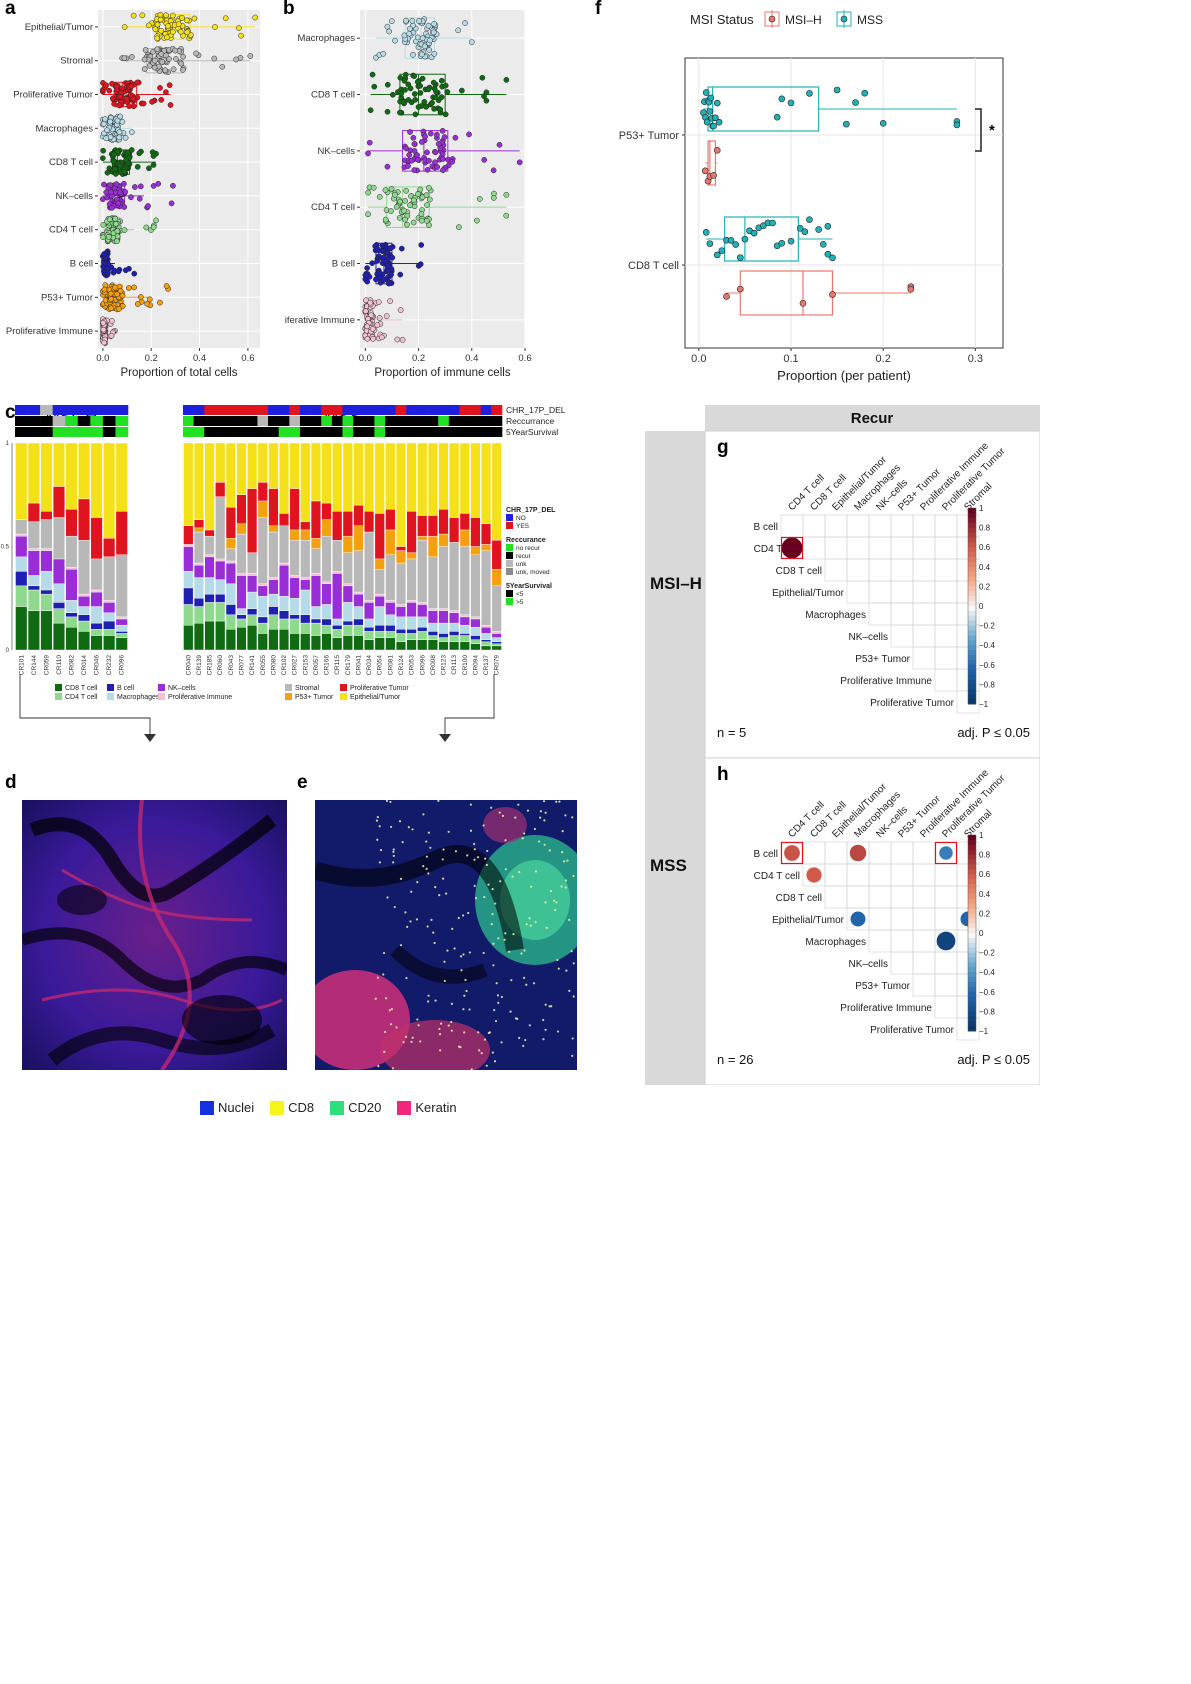  Describe the element at coordinates (985, 547) in the screenshot. I see `colorbar-tick-label: 0.6` at that location.